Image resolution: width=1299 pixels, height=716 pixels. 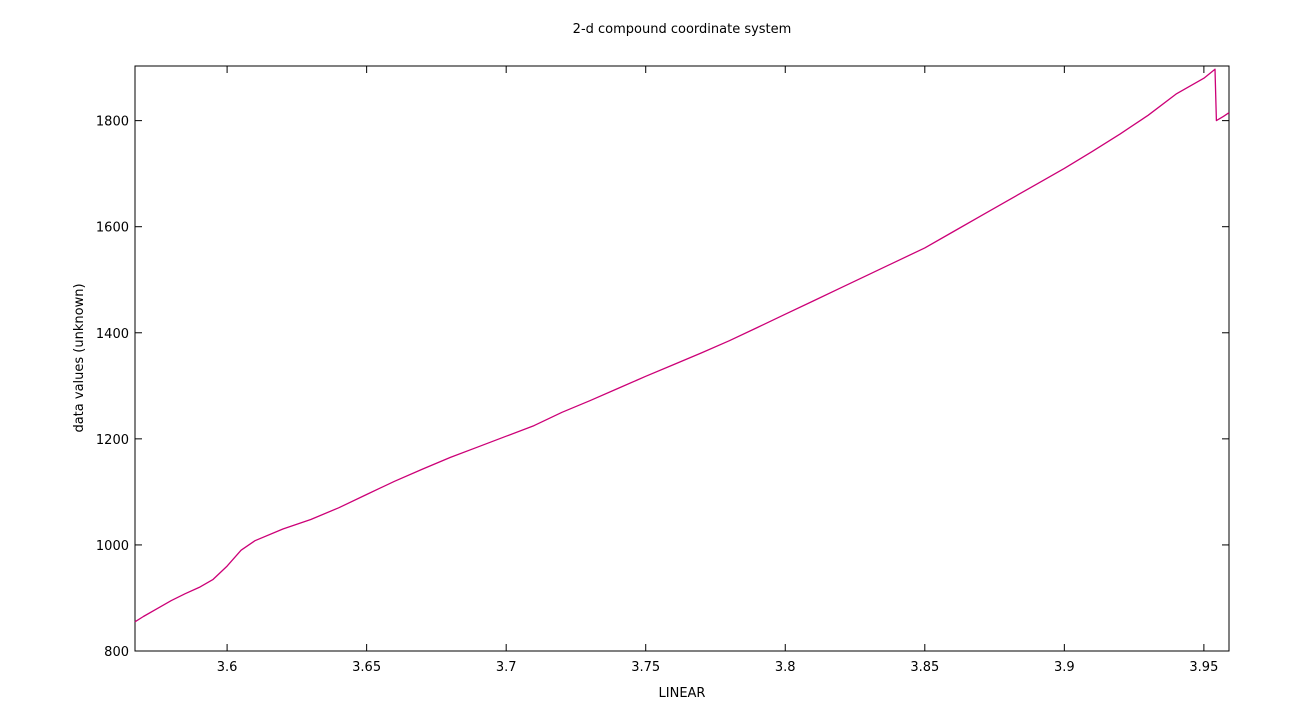 I want to click on y-axis-label: data values (unknown), so click(x=79, y=357).